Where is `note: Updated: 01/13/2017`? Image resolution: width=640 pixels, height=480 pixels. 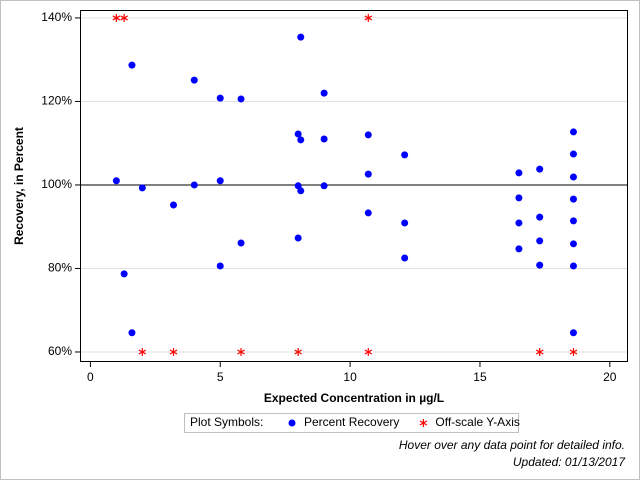
note: Updated: 01/13/2017 is located at coordinates (569, 462).